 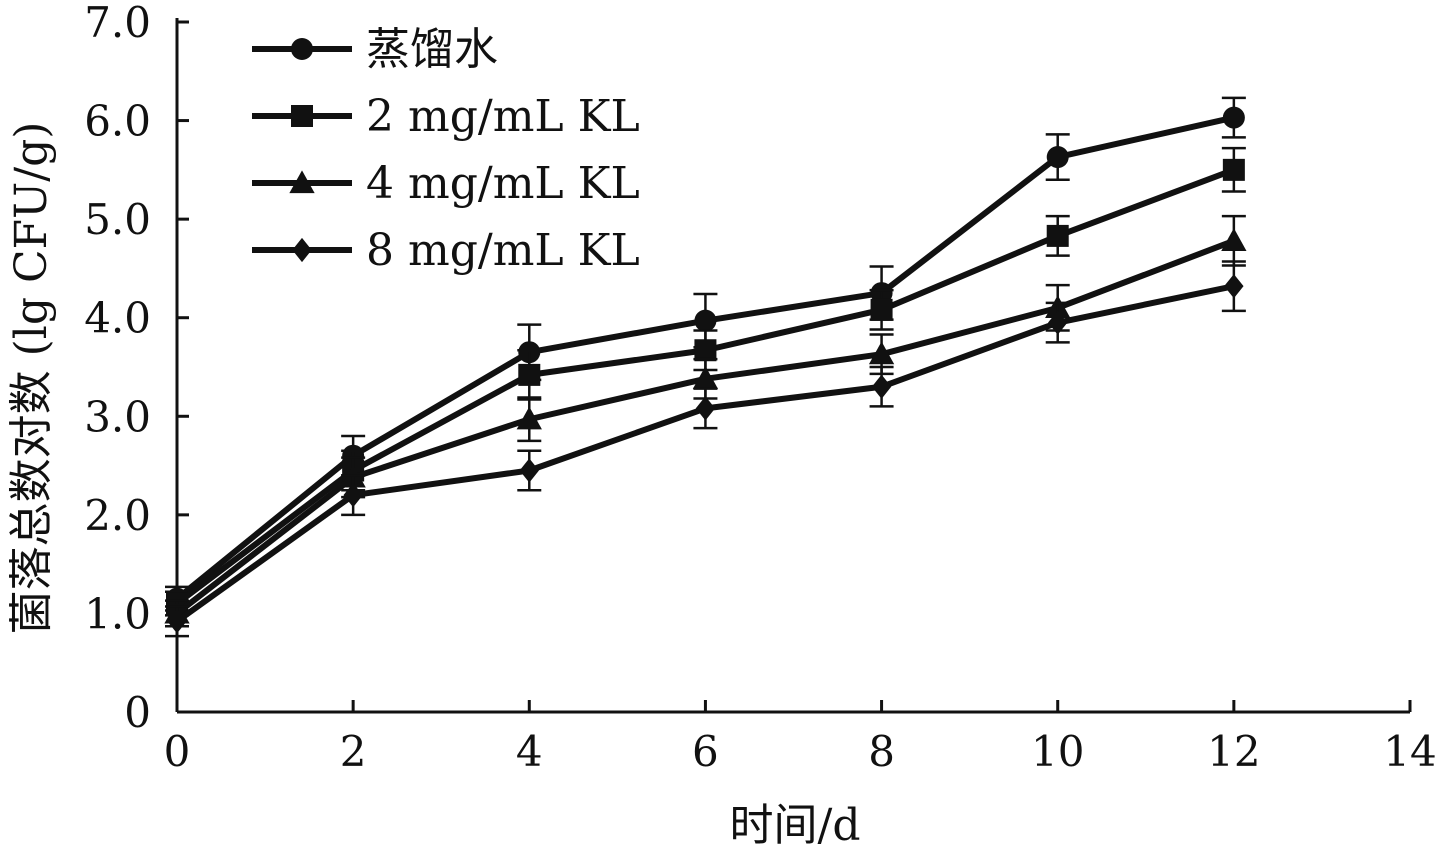 I want to click on legend-item-1: 蒸馏水, so click(x=375, y=49).